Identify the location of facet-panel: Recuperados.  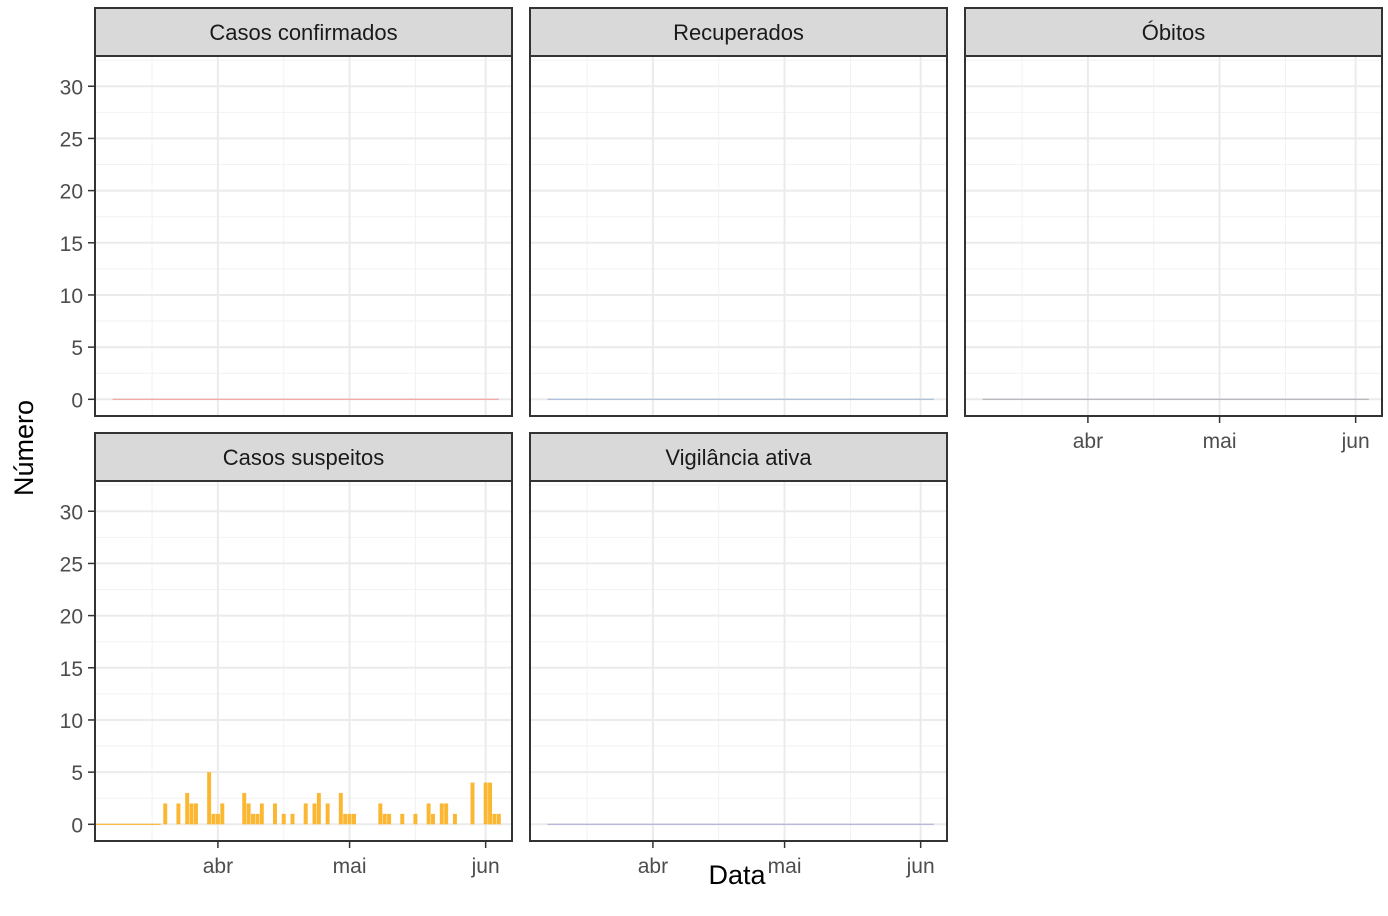
(738, 212).